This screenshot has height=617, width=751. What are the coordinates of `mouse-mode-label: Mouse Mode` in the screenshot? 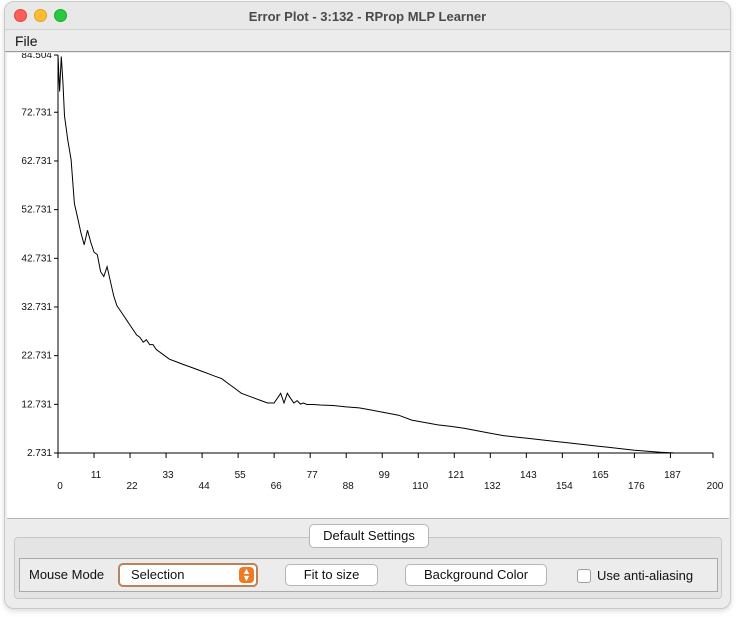 It's located at (67, 574).